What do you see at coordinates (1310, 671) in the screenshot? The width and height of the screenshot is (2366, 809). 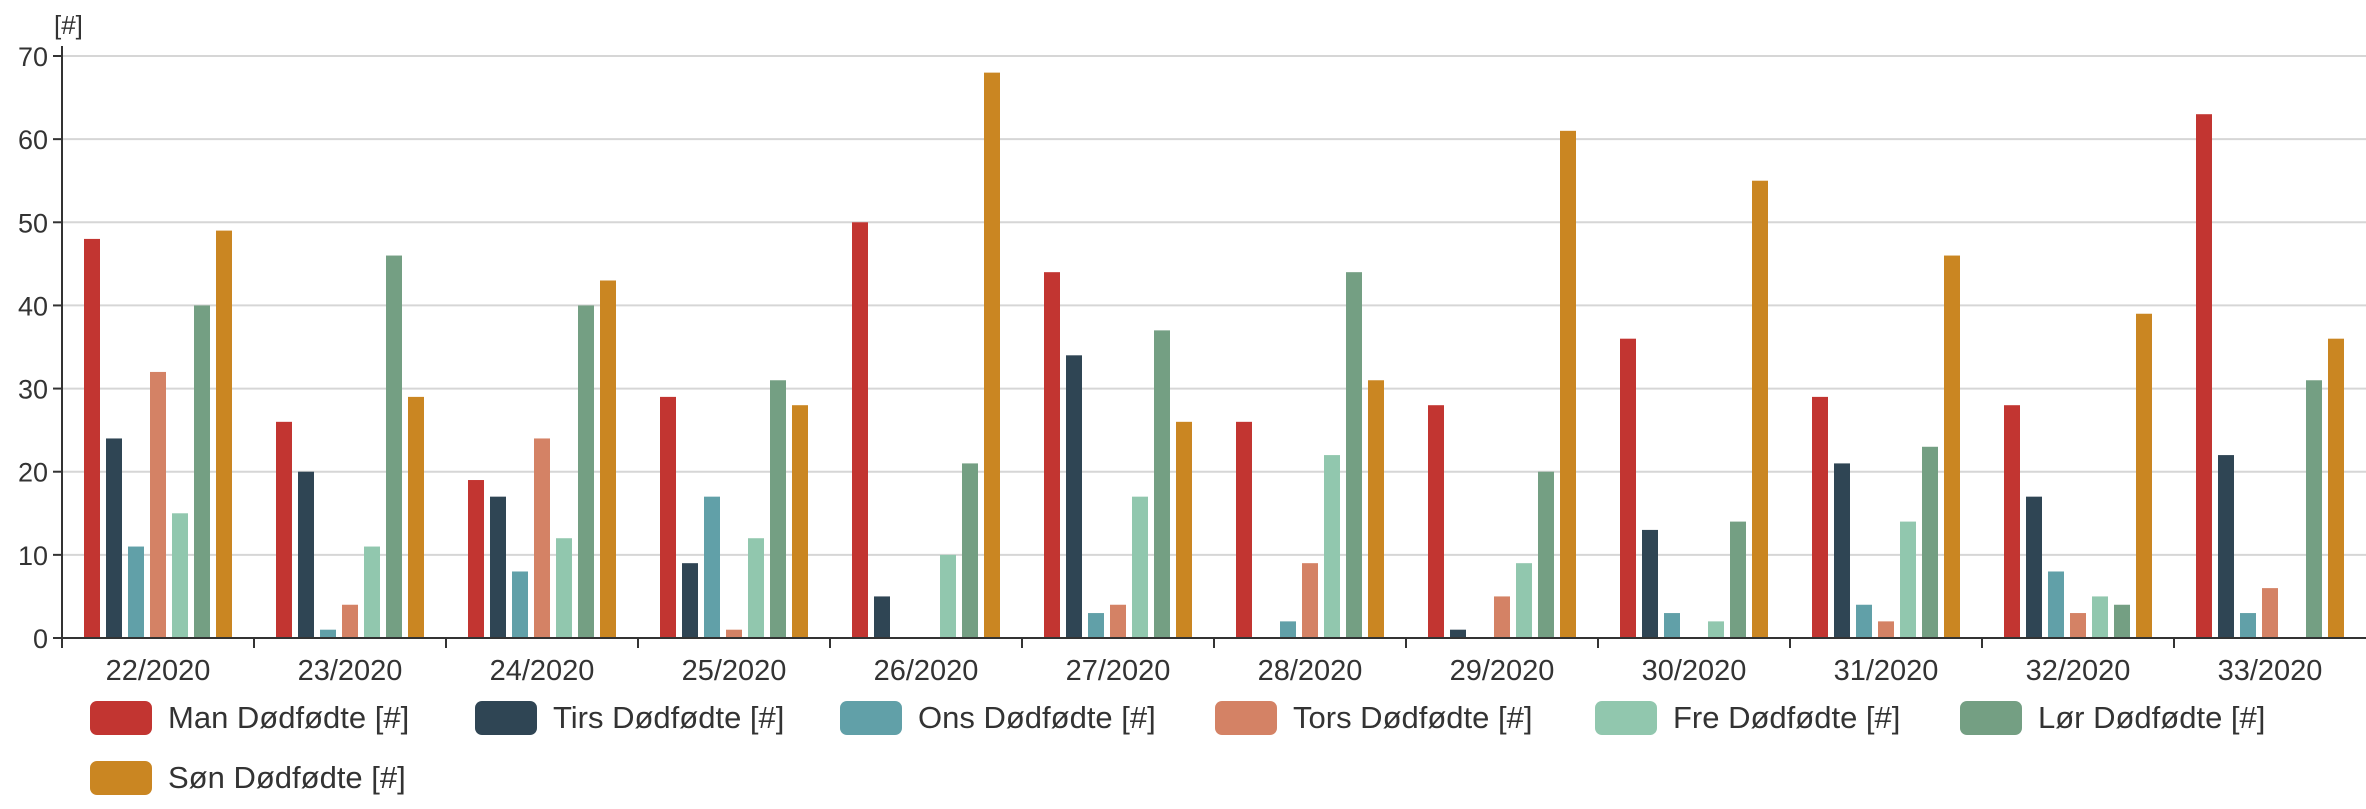 I see `x-tick-label: 28/2020` at bounding box center [1310, 671].